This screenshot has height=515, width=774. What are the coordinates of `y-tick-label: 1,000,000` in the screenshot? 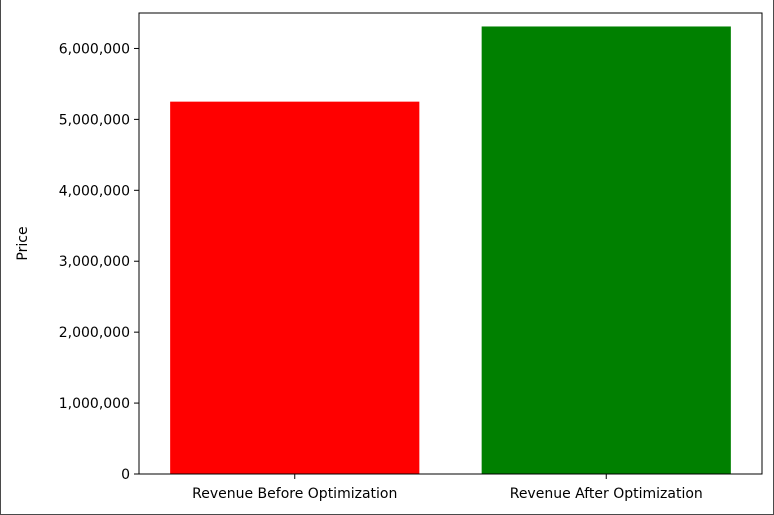 It's located at (94, 404).